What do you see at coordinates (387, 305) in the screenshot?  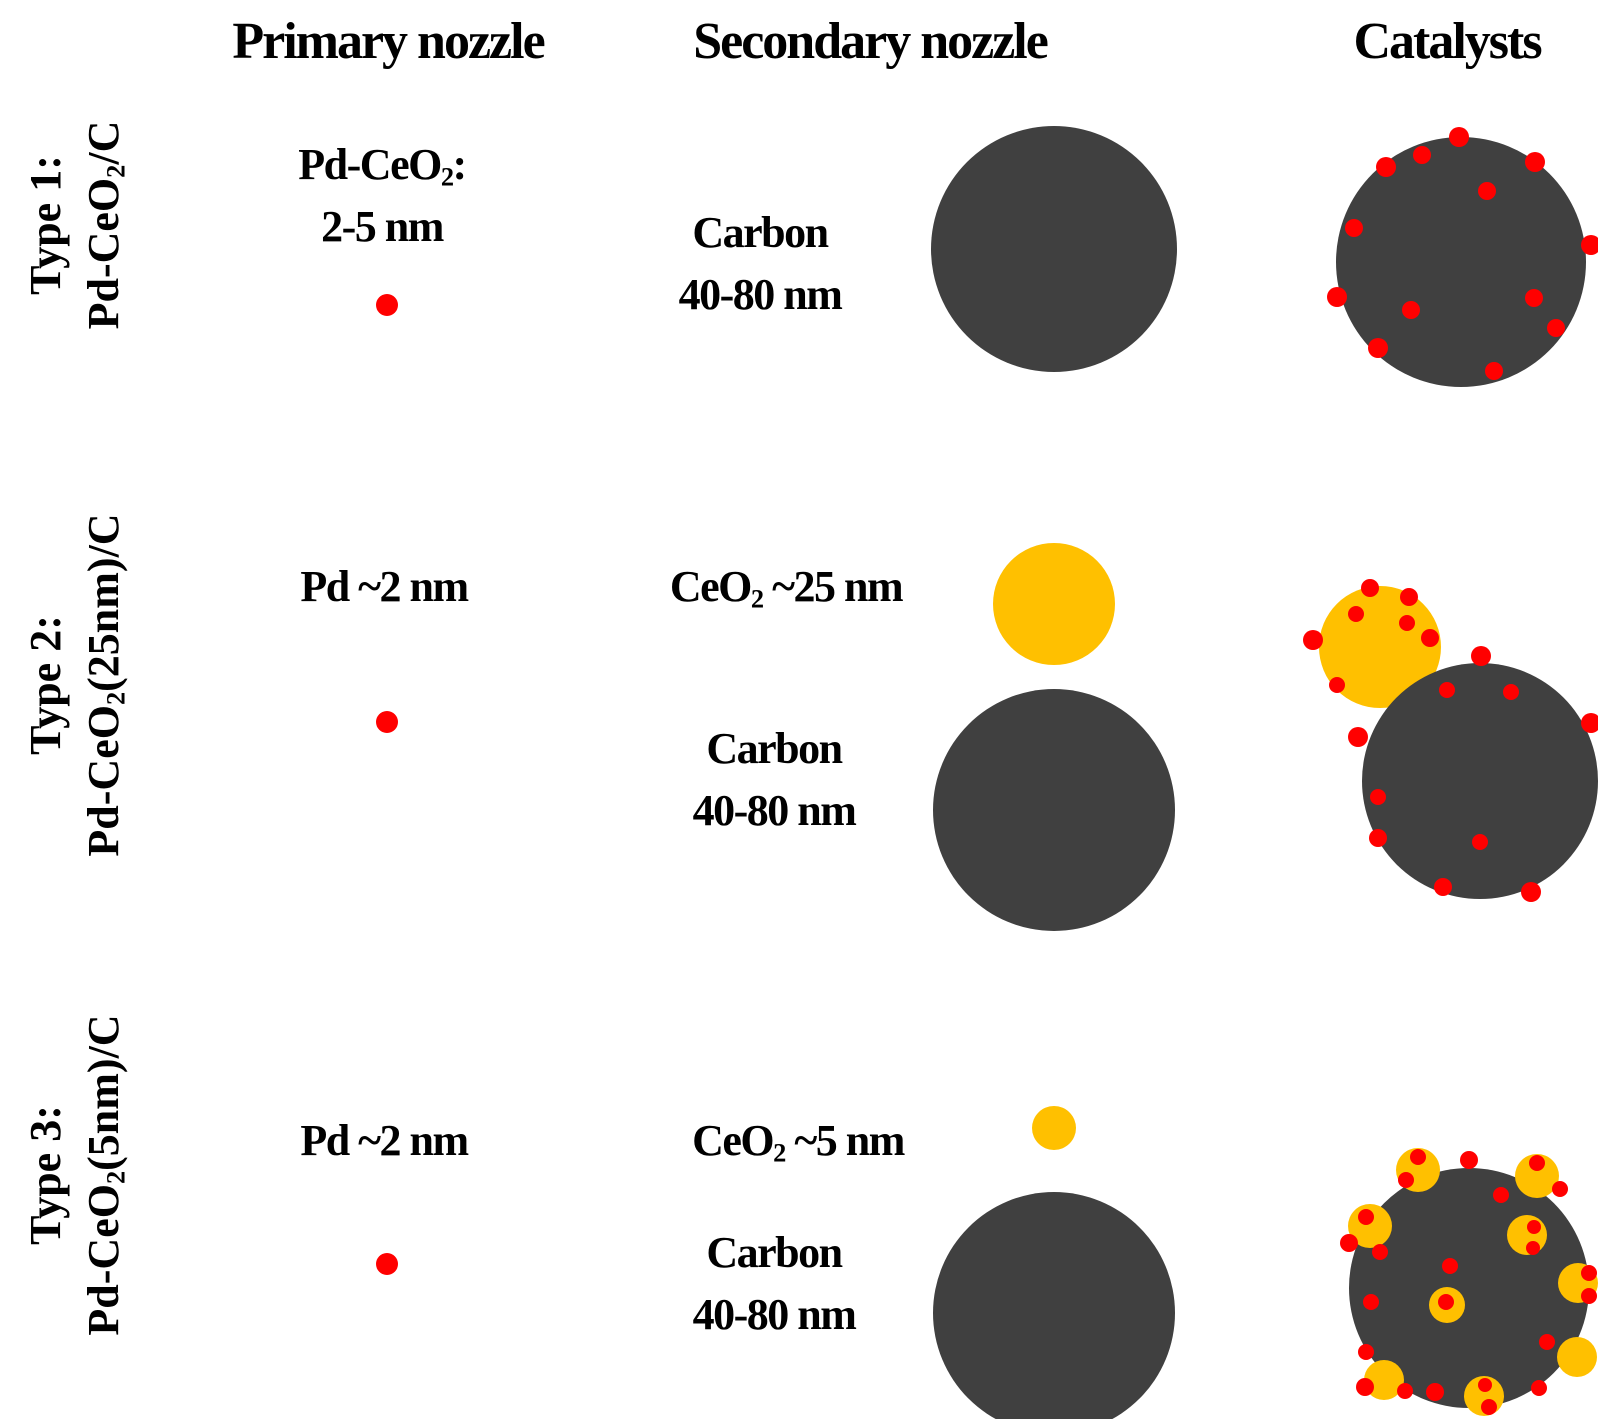 I see `type-1-pd-ceo2-particle` at bounding box center [387, 305].